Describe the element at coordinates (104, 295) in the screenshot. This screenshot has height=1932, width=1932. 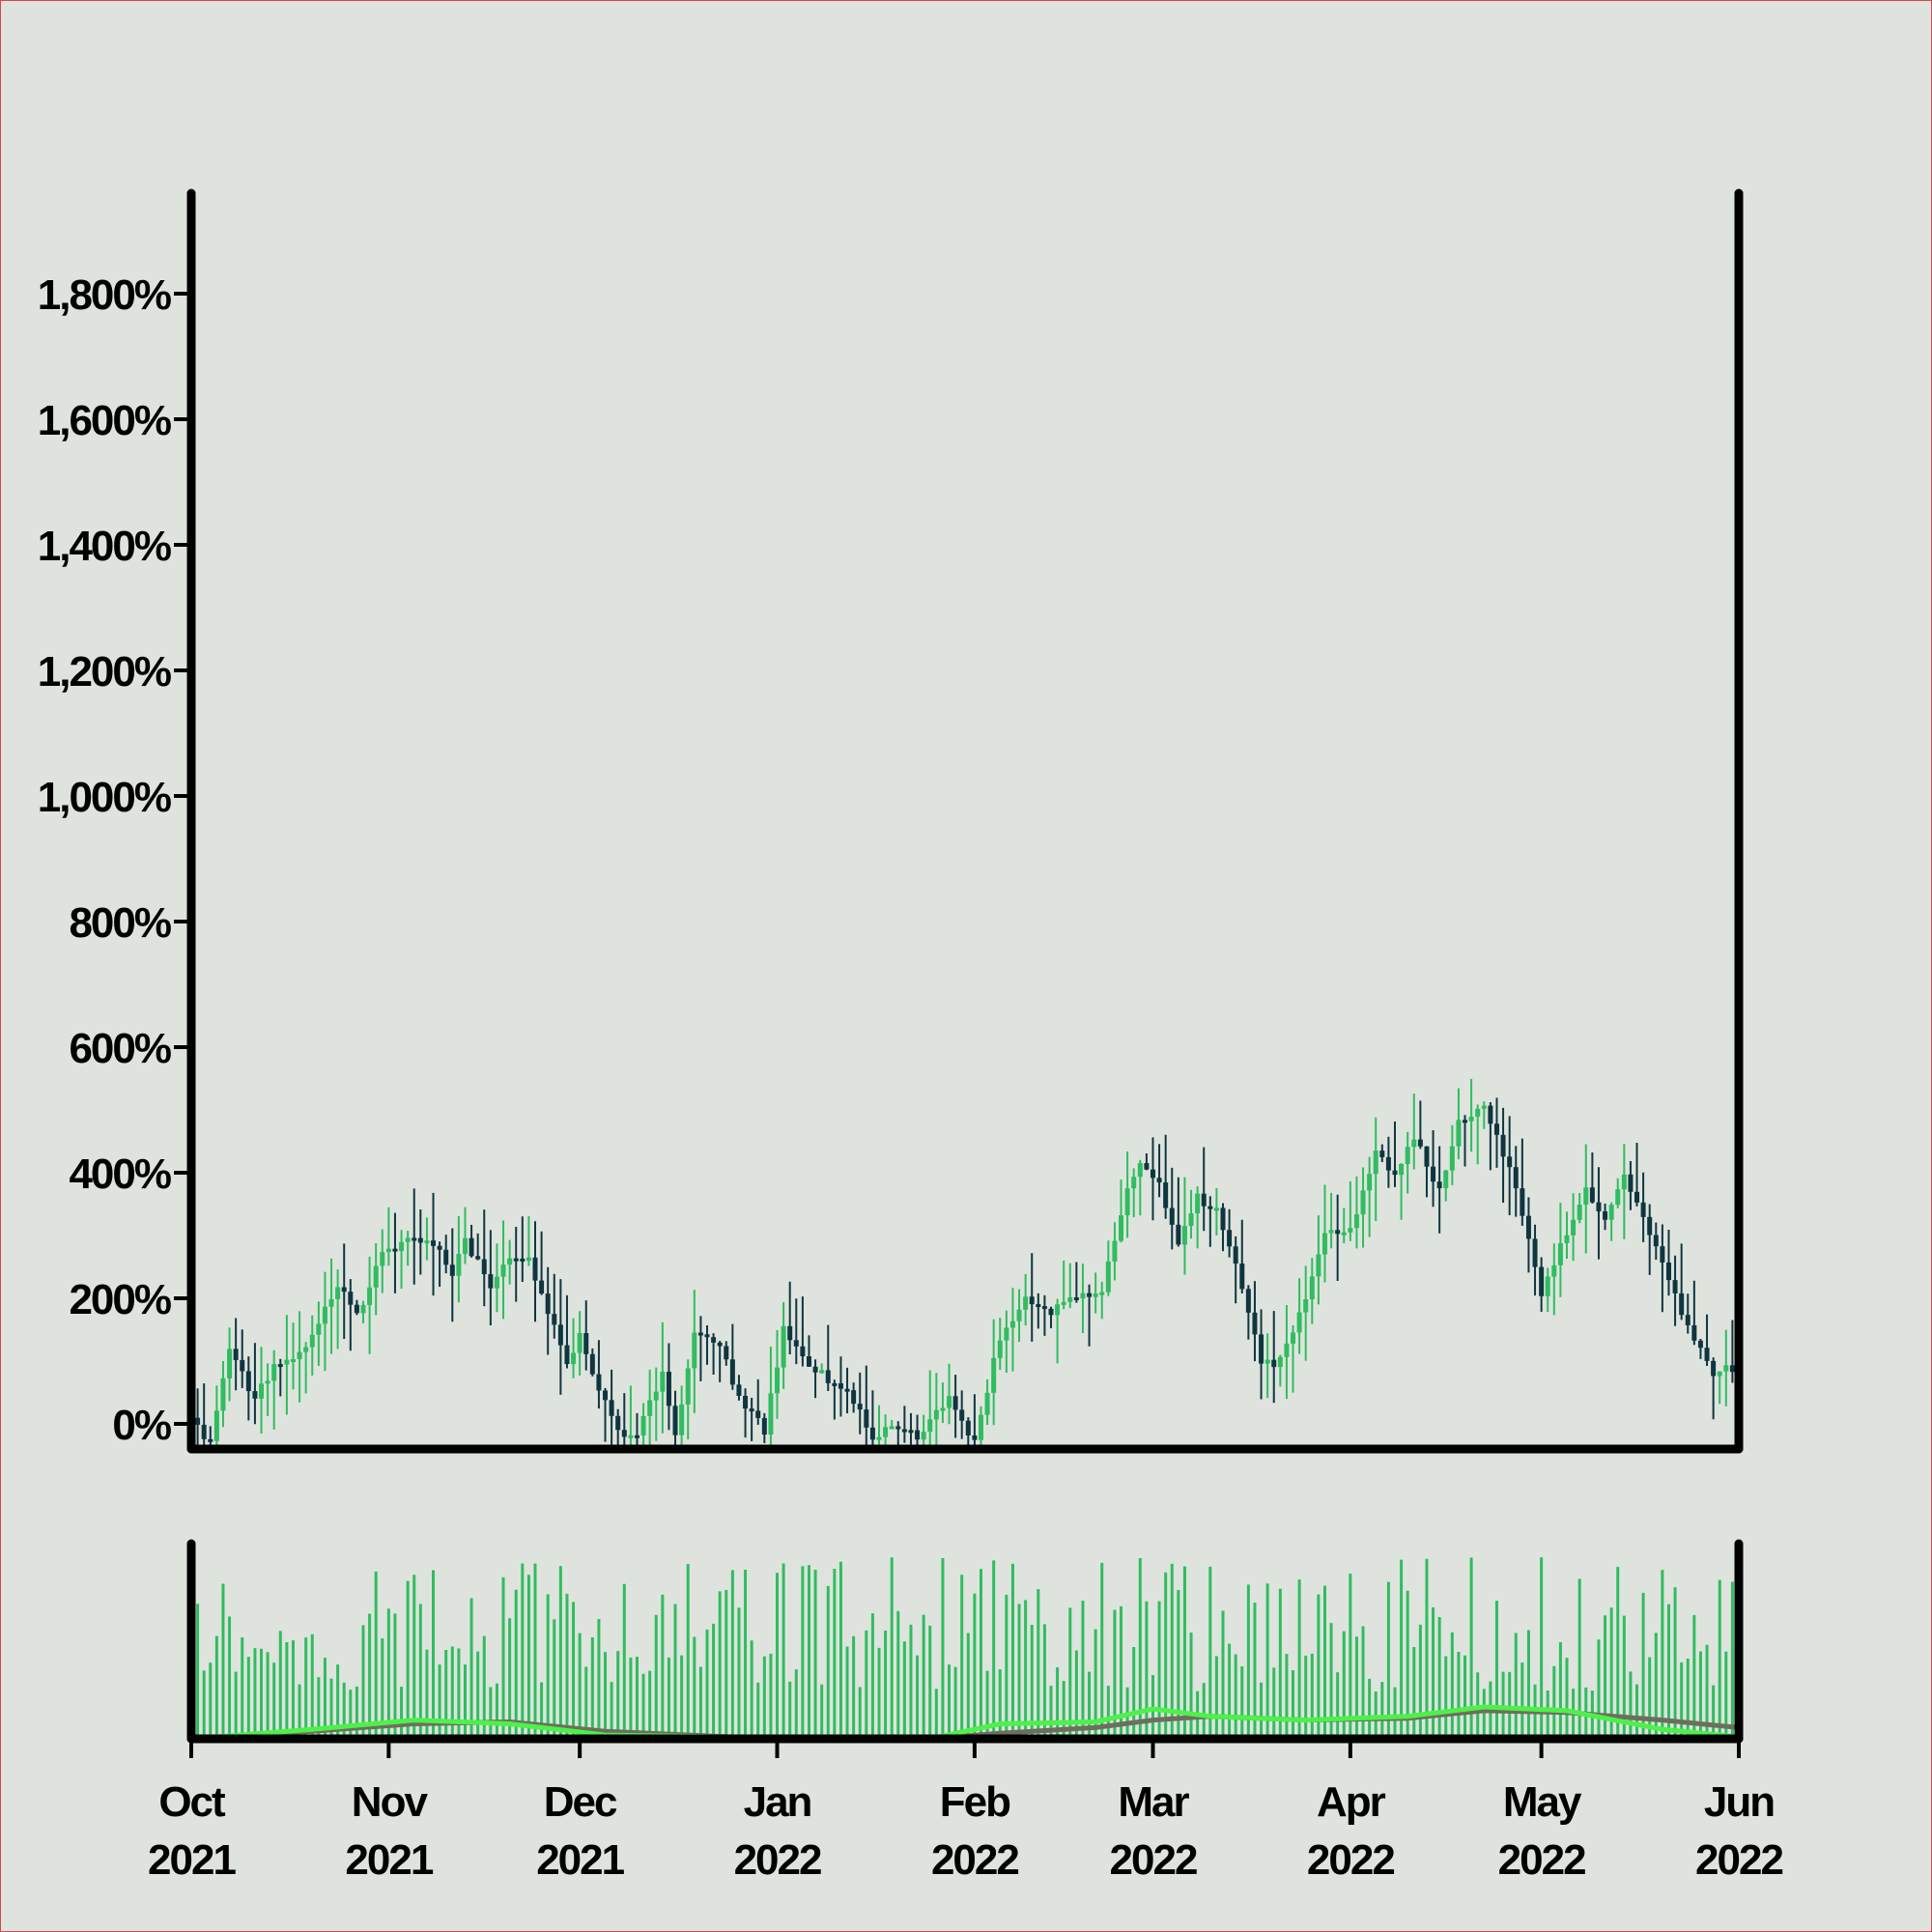
I see `y-tick-label: 1,800%` at that location.